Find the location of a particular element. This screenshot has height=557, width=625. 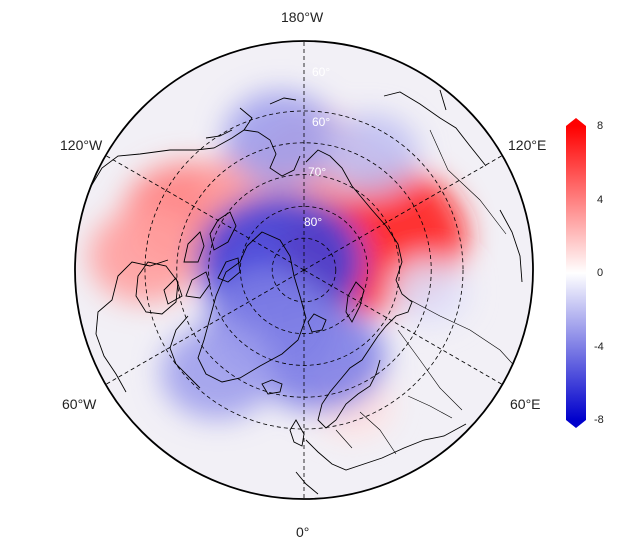

hudson-bay-coast is located at coordinates (157, 288).